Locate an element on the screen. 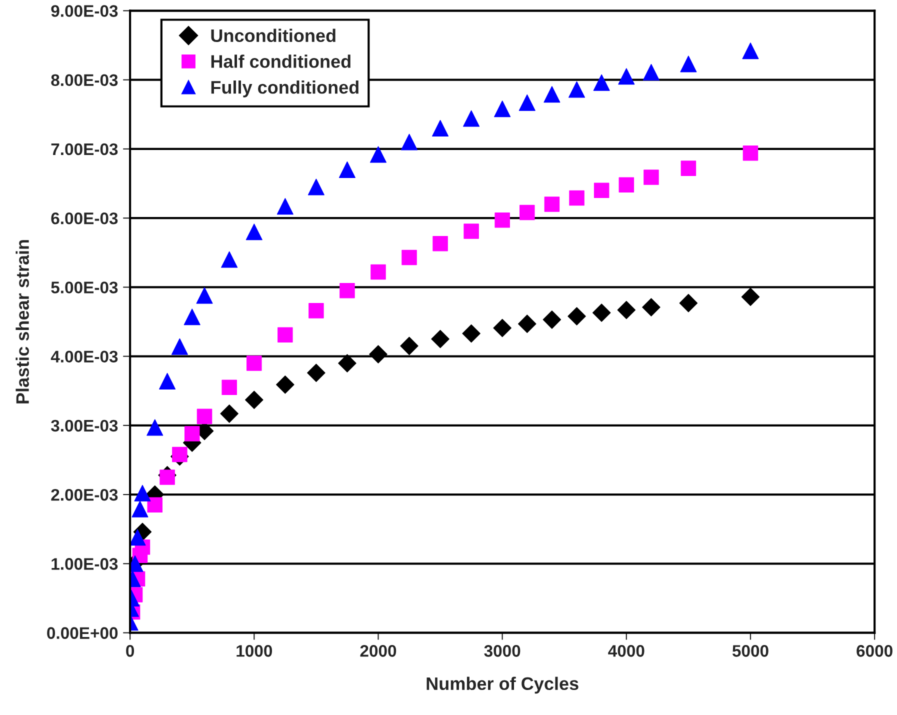  x-tick-label: 4000 is located at coordinates (626, 651).